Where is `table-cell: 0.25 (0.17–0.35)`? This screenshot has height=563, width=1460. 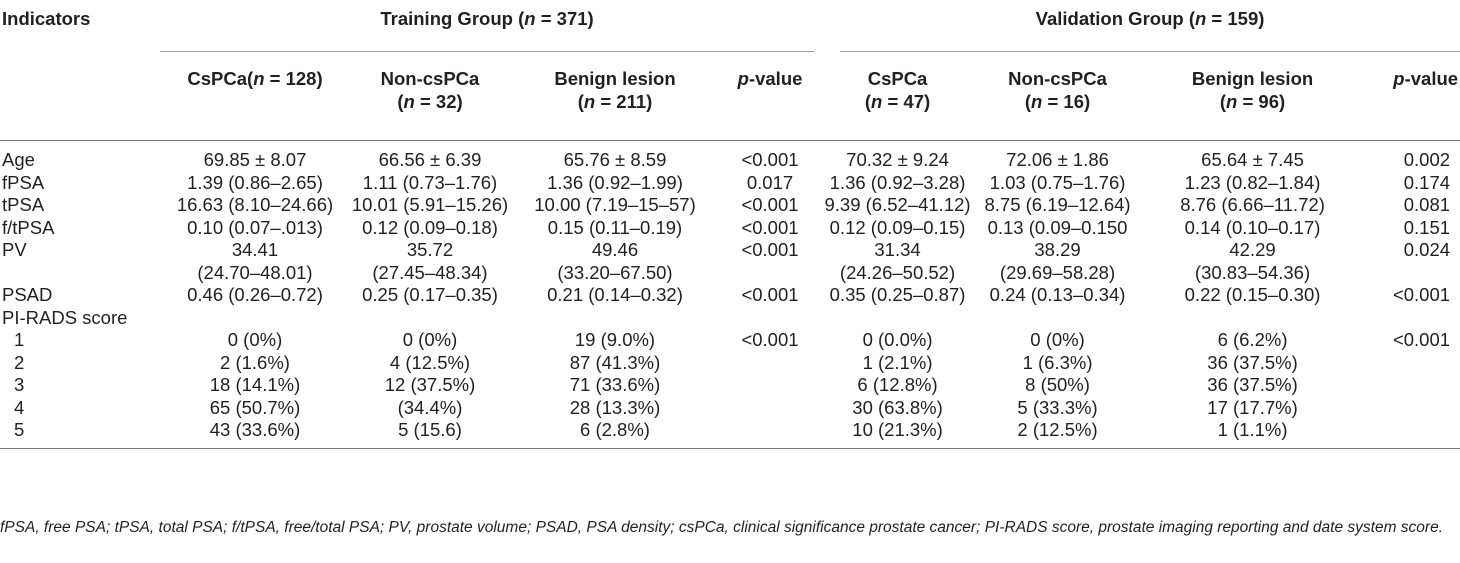 table-cell: 0.25 (0.17–0.35) is located at coordinates (430, 294).